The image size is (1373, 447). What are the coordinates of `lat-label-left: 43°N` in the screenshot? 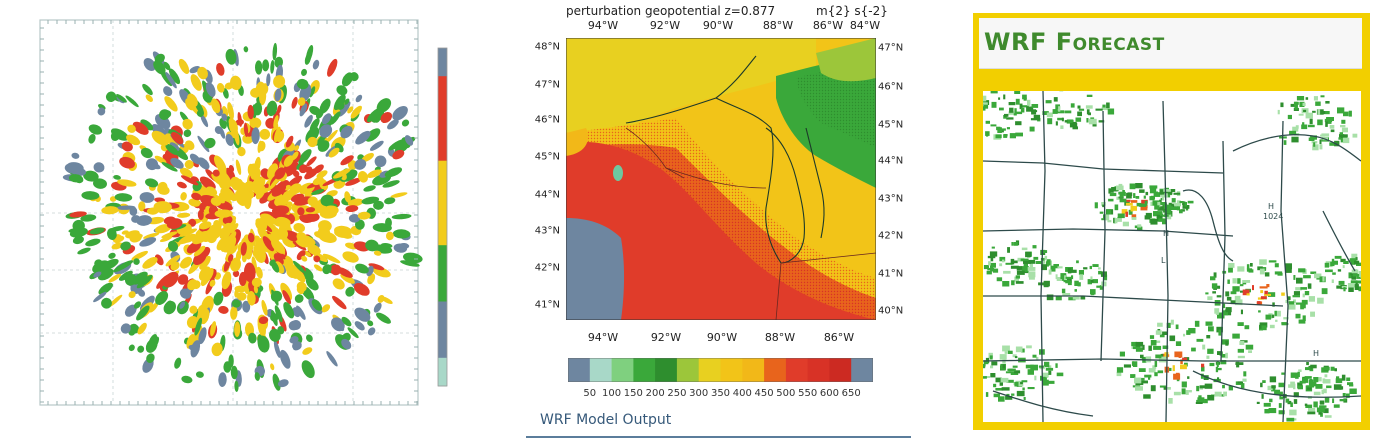 It's located at (547, 231).